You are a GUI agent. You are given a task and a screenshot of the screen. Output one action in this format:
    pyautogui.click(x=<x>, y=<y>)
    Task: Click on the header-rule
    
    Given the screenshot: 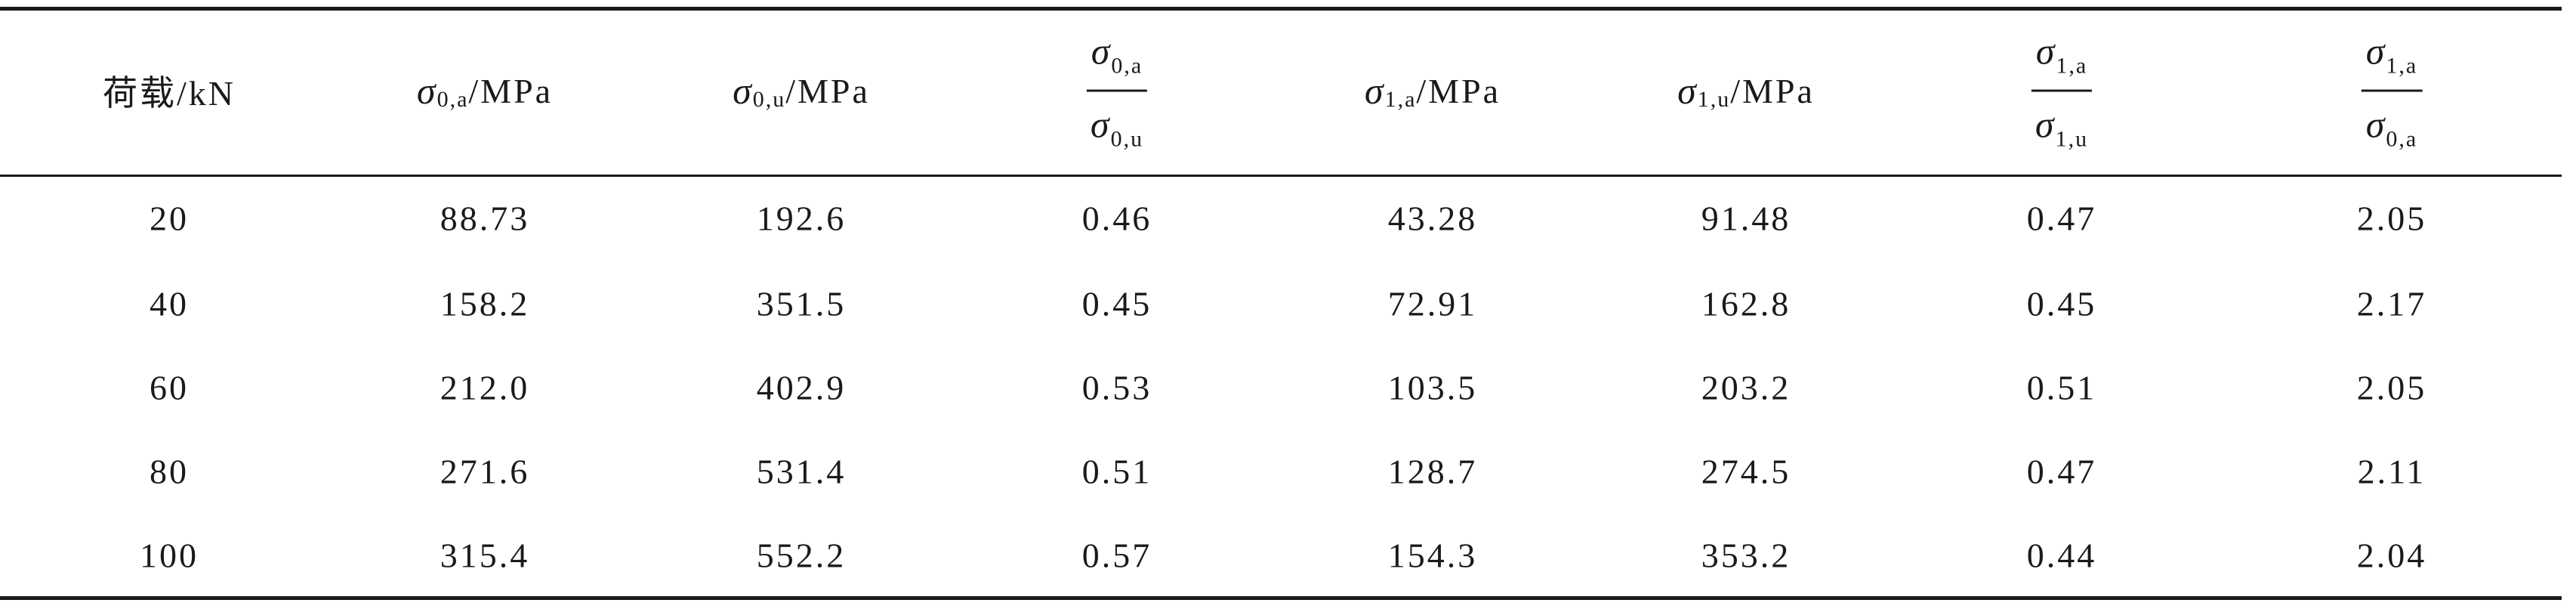 What is the action you would take?
    pyautogui.click(x=1281, y=176)
    